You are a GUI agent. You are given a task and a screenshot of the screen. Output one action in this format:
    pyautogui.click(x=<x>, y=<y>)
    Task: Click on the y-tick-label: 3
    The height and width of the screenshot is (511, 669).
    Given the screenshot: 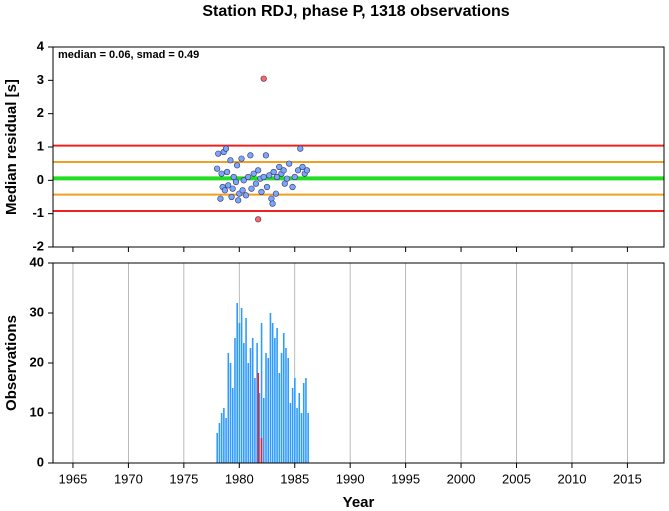 What is the action you would take?
    pyautogui.click(x=40, y=79)
    